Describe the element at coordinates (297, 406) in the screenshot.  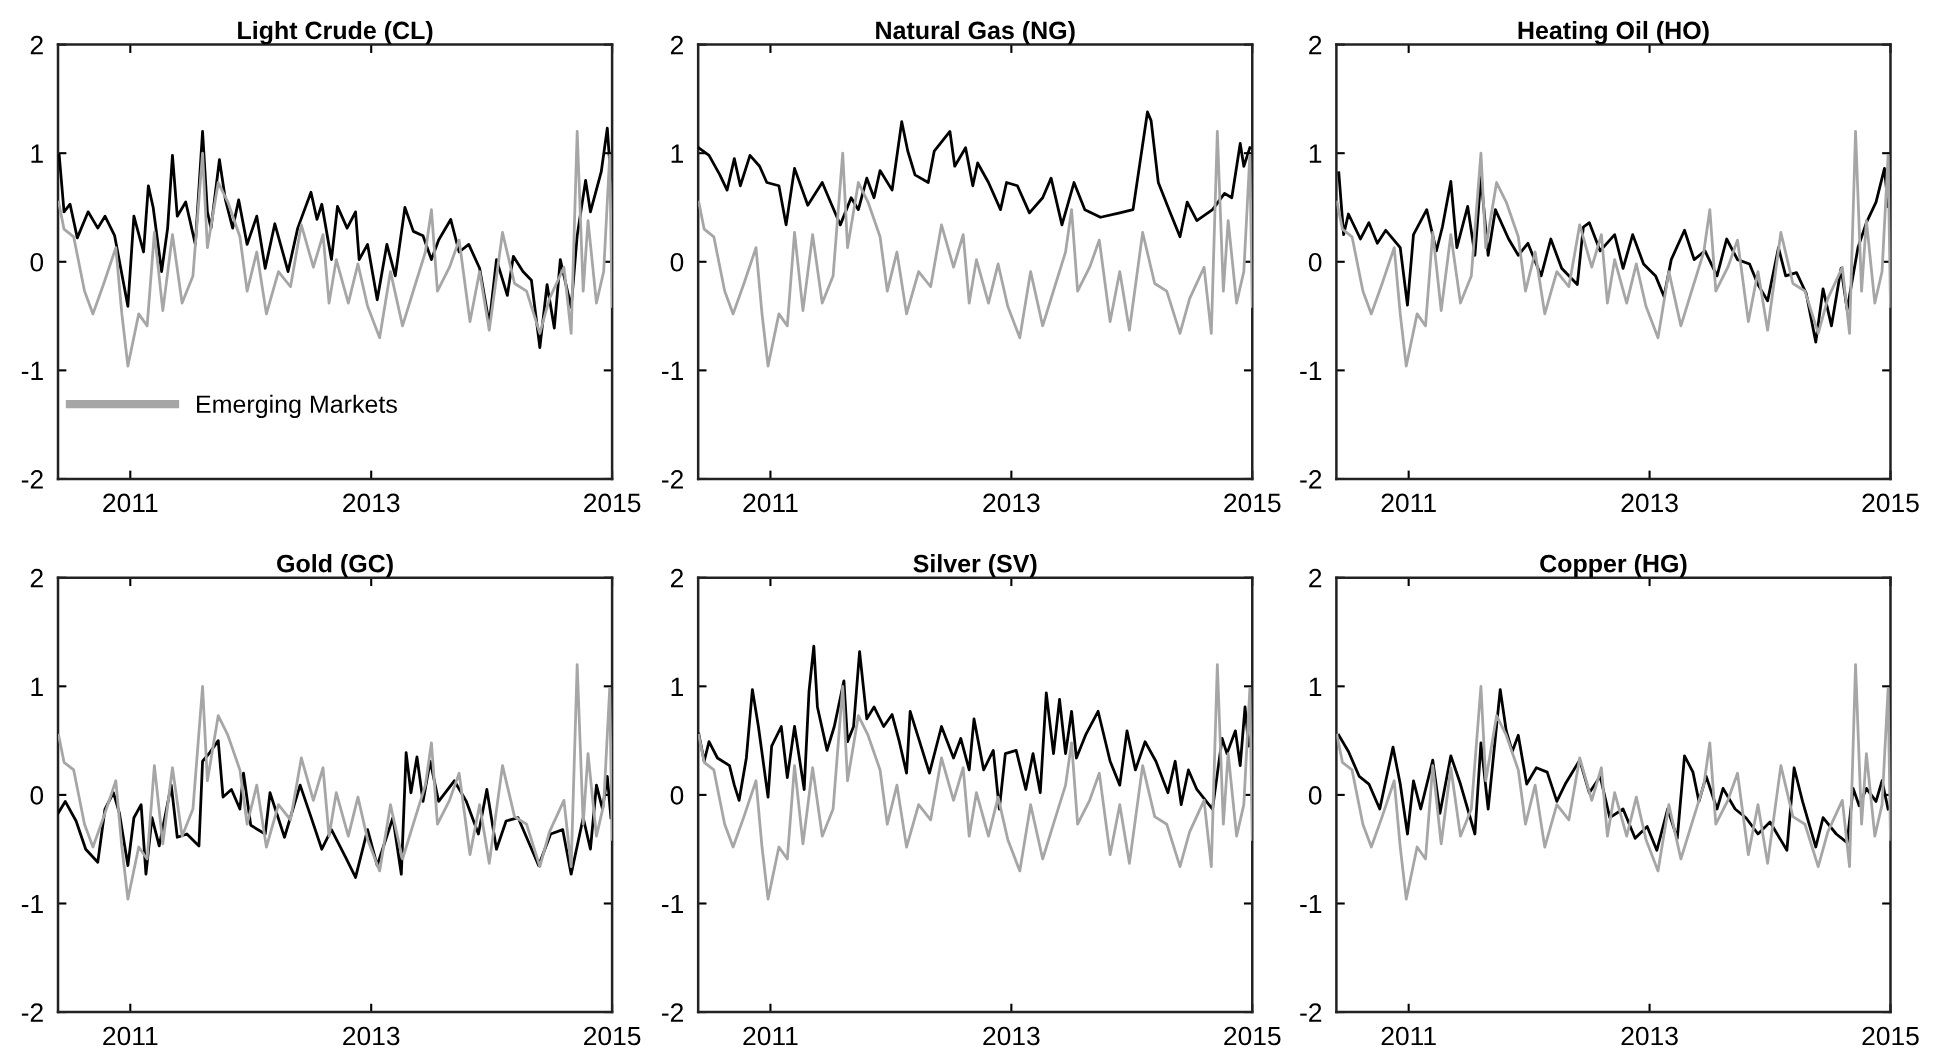
I see `legend-label: Emerging Markets` at that location.